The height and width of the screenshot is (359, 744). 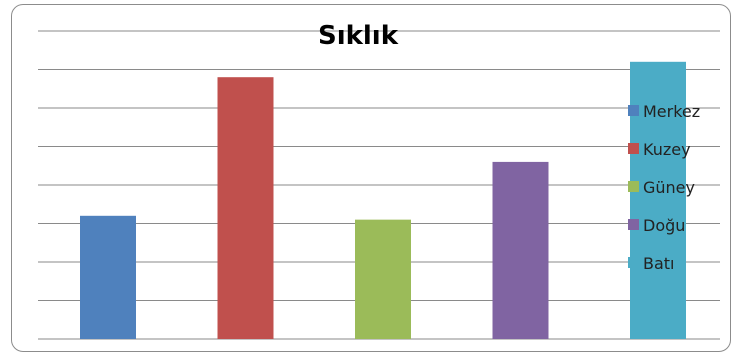 I want to click on chart-title: Sıklık, so click(x=358, y=36).